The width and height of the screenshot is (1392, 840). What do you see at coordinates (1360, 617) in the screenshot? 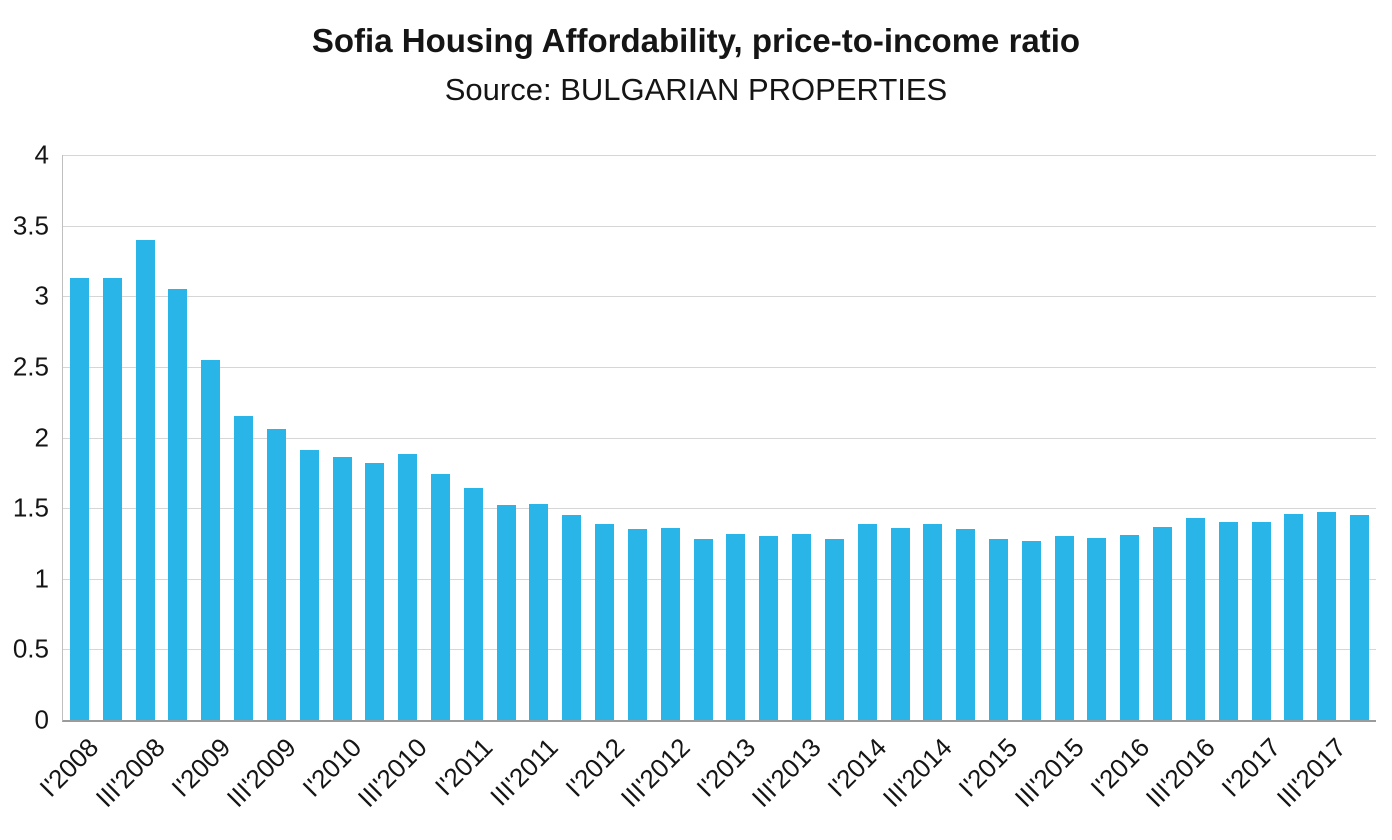
I see `bar-IV'2017` at bounding box center [1360, 617].